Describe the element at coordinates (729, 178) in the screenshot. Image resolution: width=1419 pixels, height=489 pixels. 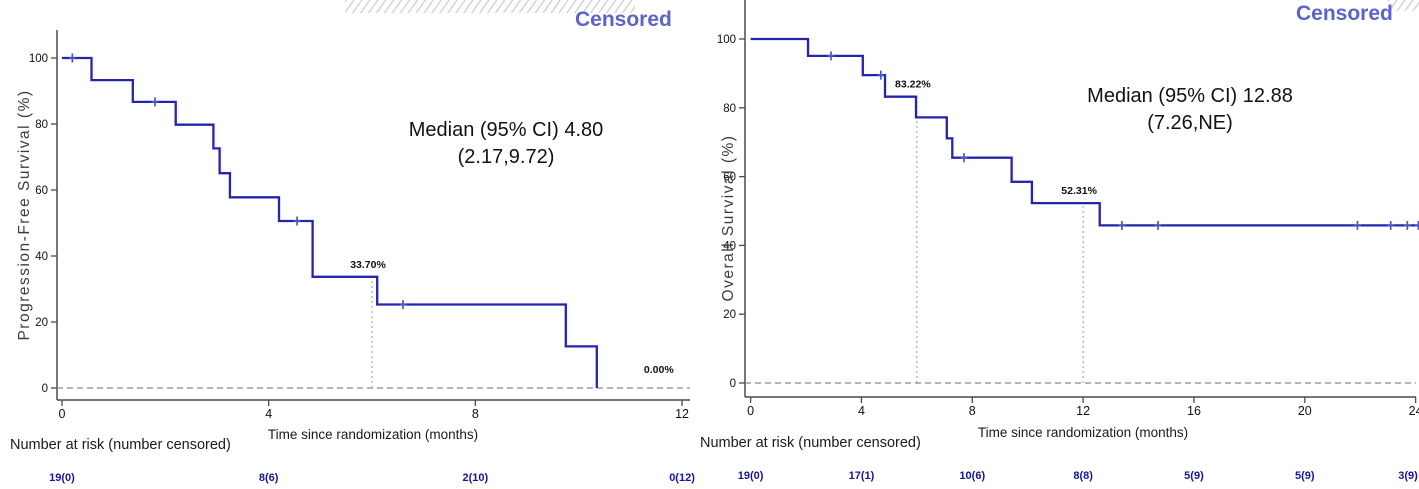
I see `os-y-tick-label: 60` at that location.